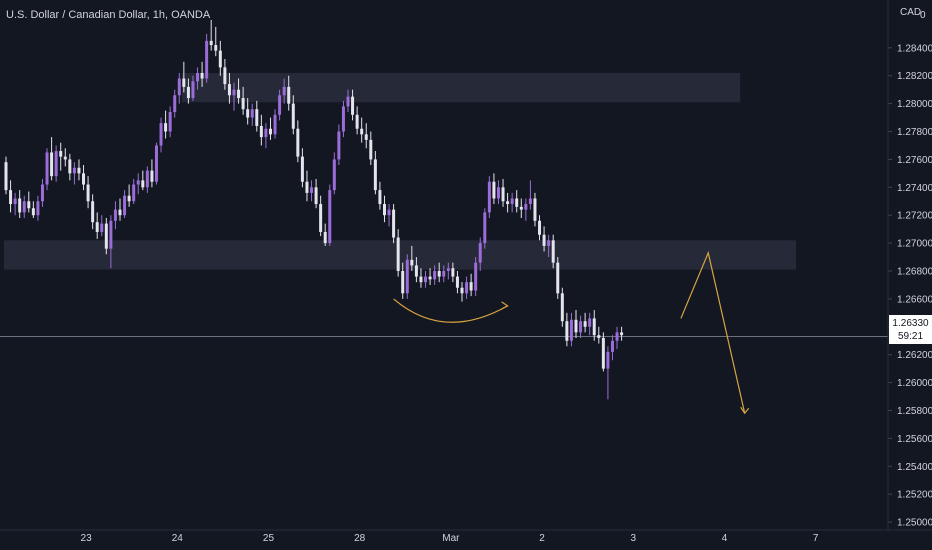  What do you see at coordinates (713, 332) in the screenshot?
I see `projection-path-annotation` at bounding box center [713, 332].